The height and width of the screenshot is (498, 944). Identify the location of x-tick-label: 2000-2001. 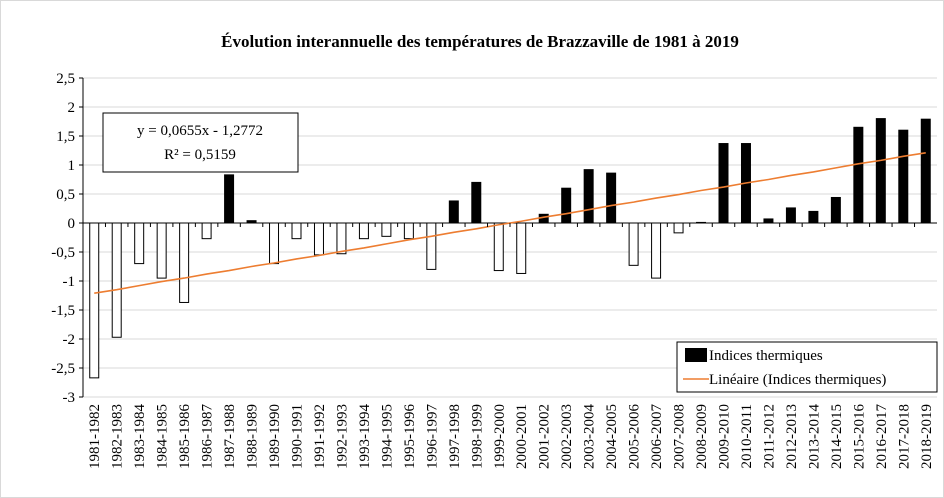
(522, 436).